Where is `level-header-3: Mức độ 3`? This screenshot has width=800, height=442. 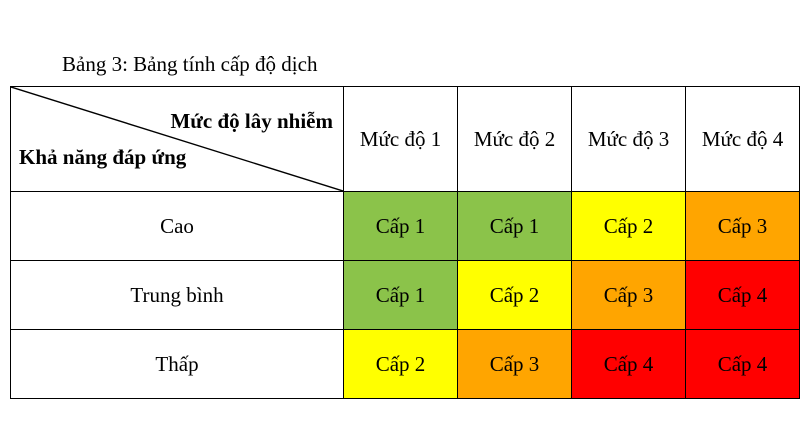 level-header-3: Mức độ 3 is located at coordinates (628, 139).